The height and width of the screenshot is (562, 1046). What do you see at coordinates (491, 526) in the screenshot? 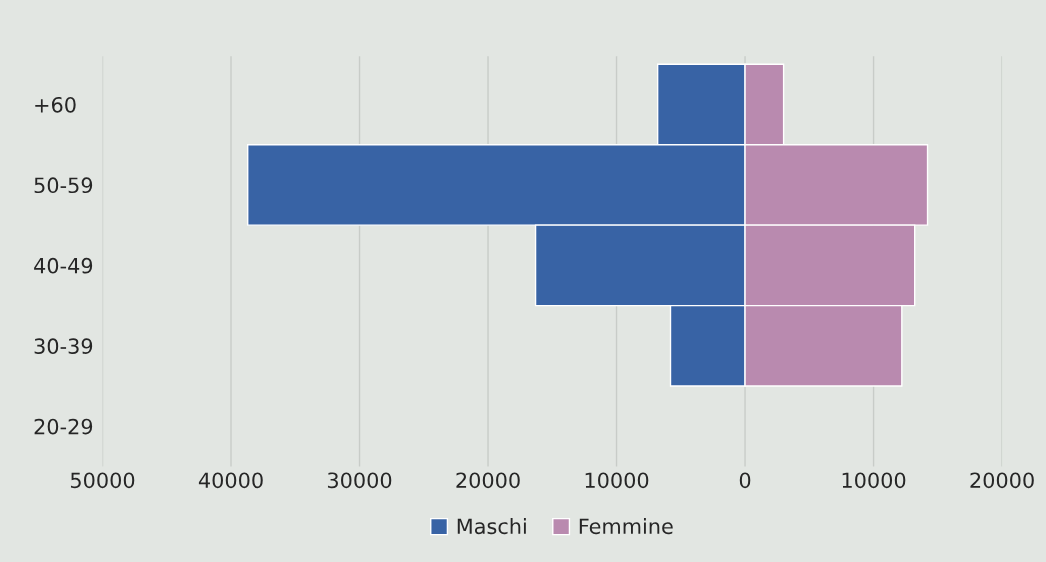
I see `legend-label: Maschi` at bounding box center [491, 526].